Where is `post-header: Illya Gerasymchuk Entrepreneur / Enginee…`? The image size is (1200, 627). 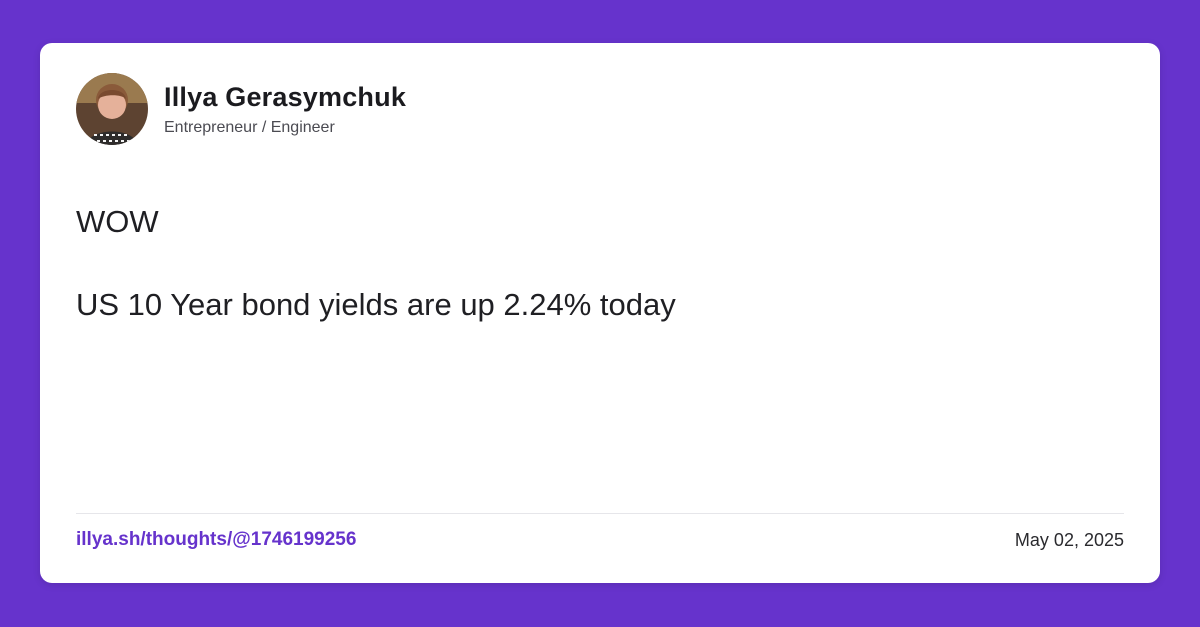
post-header: Illya Gerasymchuk Entrepreneur / Enginee… is located at coordinates (241, 109).